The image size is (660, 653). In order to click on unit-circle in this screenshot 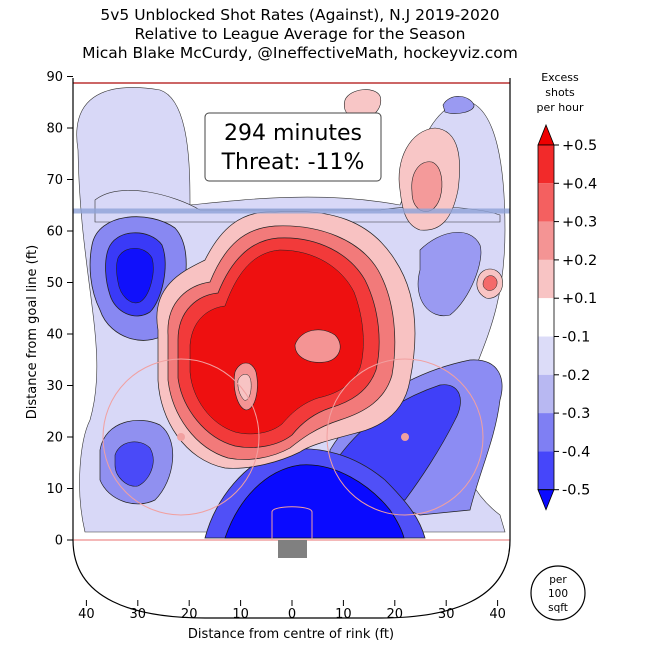, I will do `click(558, 593)`.